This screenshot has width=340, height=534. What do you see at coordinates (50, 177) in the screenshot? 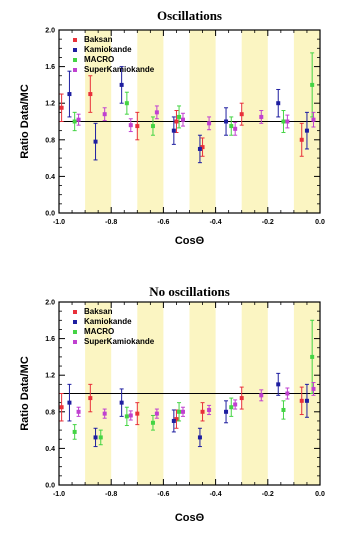
I see `y-tick-label: 0.4` at bounding box center [50, 177].